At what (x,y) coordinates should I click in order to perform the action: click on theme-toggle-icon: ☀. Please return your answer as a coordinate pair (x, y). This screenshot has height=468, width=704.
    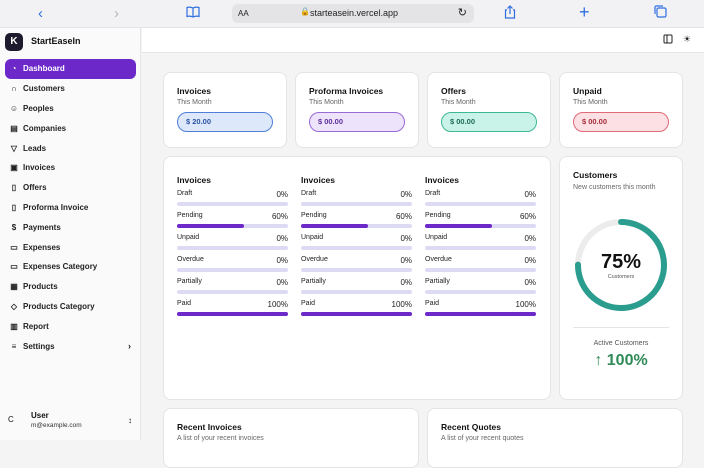
    Looking at the image, I should click on (687, 39).